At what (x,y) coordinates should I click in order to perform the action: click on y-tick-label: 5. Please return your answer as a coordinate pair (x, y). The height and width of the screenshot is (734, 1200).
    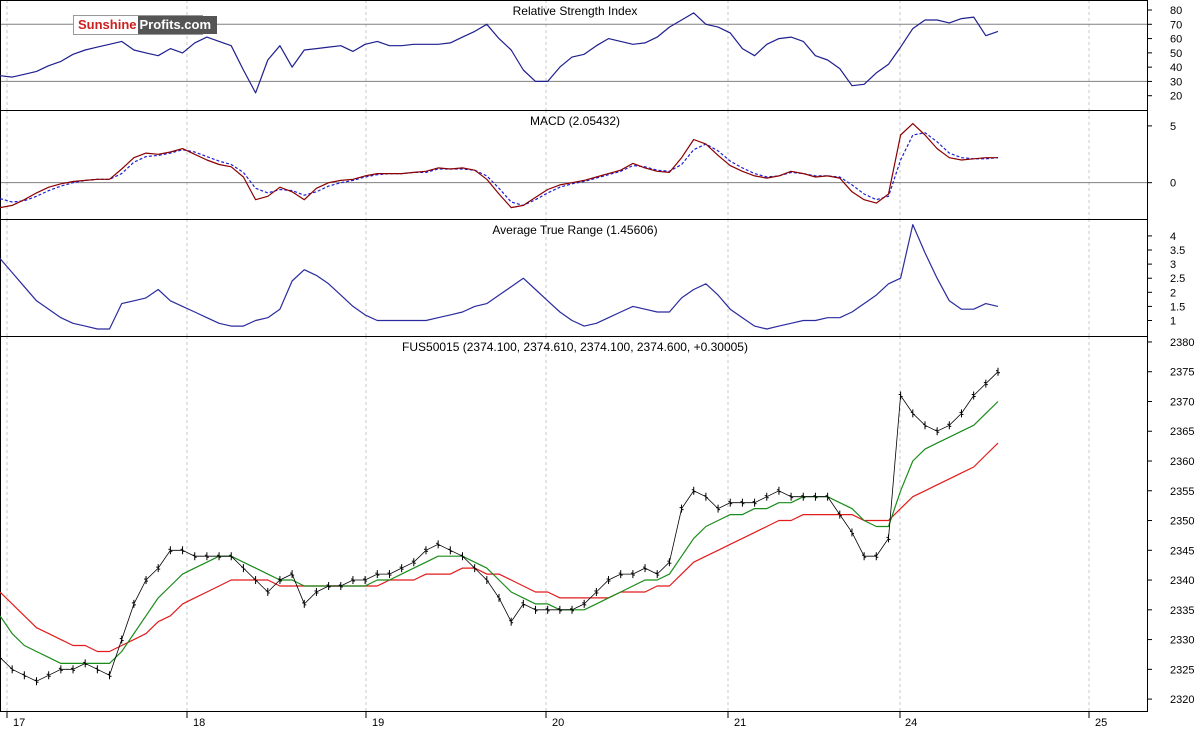
    Looking at the image, I should click on (1173, 127).